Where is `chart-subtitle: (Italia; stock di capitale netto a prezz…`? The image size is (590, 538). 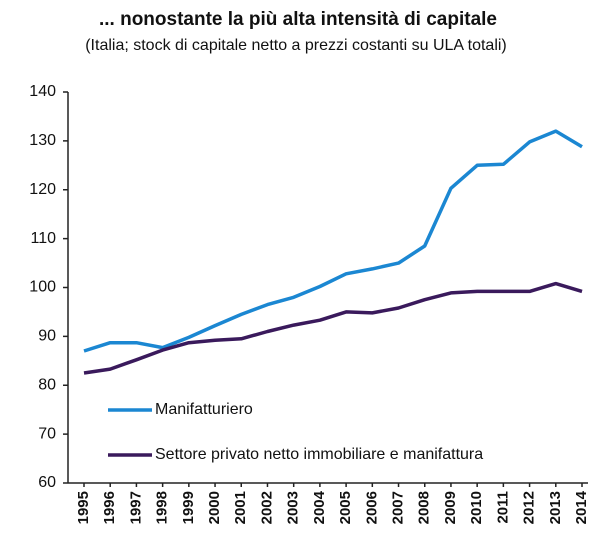 chart-subtitle: (Italia; stock di capitale netto a prezz… is located at coordinates (296, 45).